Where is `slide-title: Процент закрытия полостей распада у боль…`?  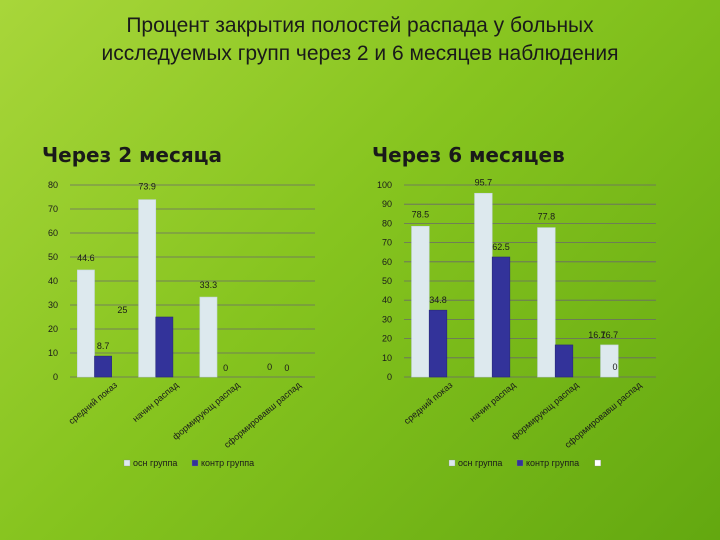
slide-title: Процент закрытия полостей распада у боль… is located at coordinates (360, 40).